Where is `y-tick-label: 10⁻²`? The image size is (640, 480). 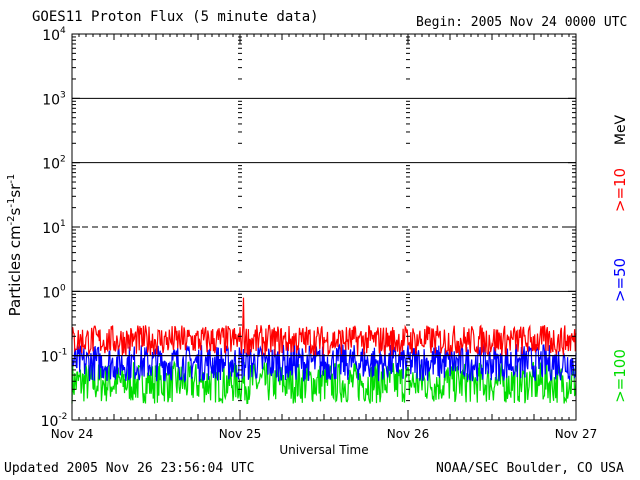
y-tick-label: 10⁻² is located at coordinates (54, 421).